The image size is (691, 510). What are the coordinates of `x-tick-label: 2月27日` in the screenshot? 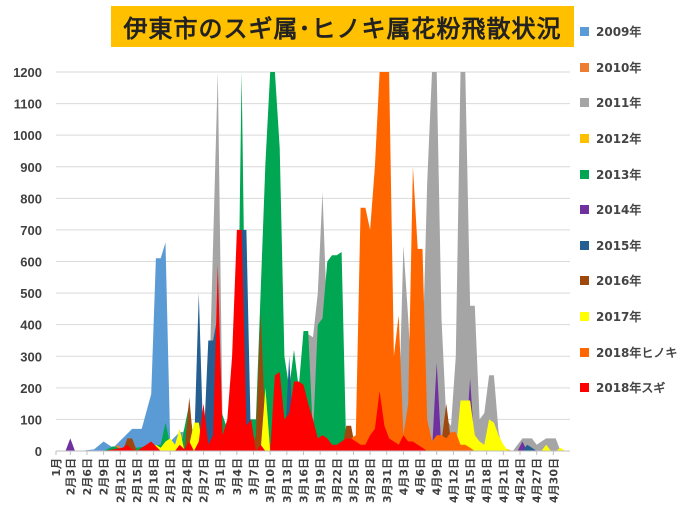 It's located at (204, 480).